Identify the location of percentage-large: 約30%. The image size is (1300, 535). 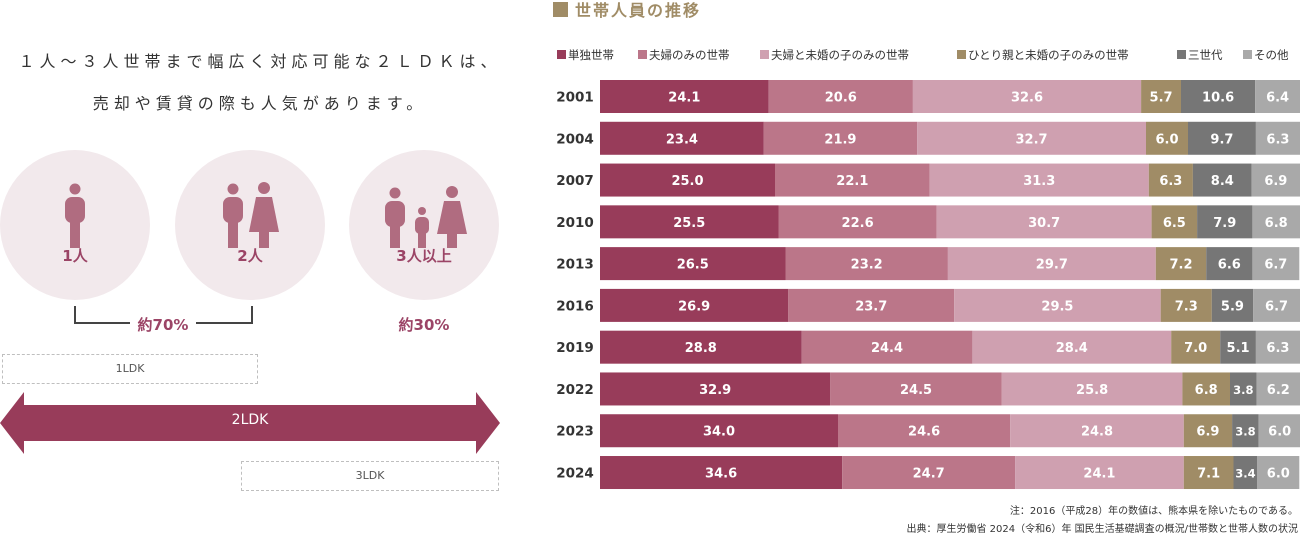
(424, 325).